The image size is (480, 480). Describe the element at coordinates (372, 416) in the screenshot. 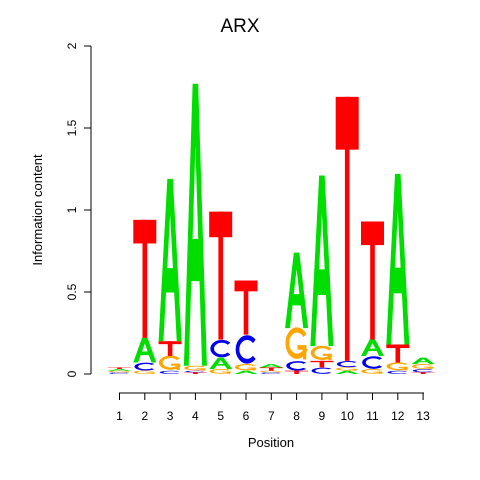

I see `x-tick-label: 11` at that location.